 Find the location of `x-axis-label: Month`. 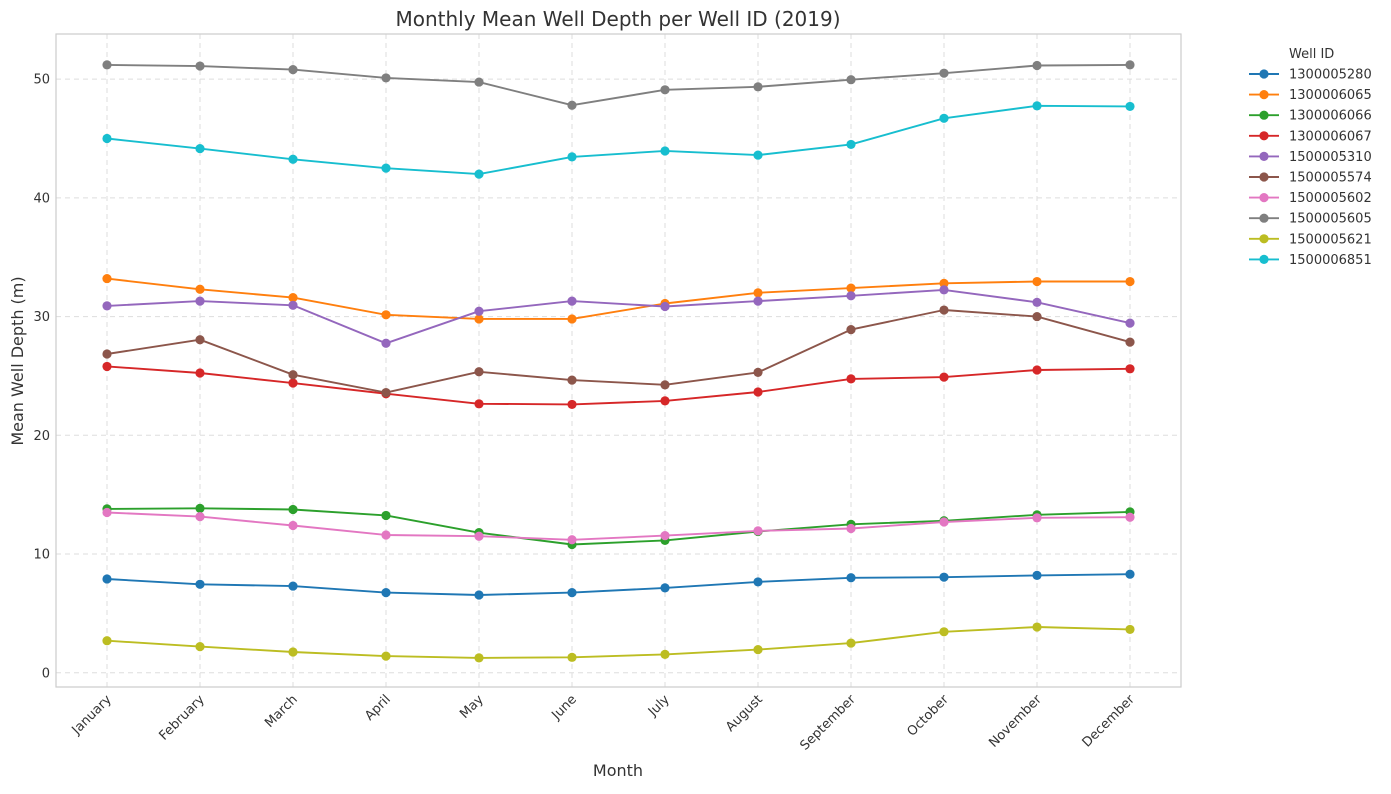

x-axis-label: Month is located at coordinates (618, 770).